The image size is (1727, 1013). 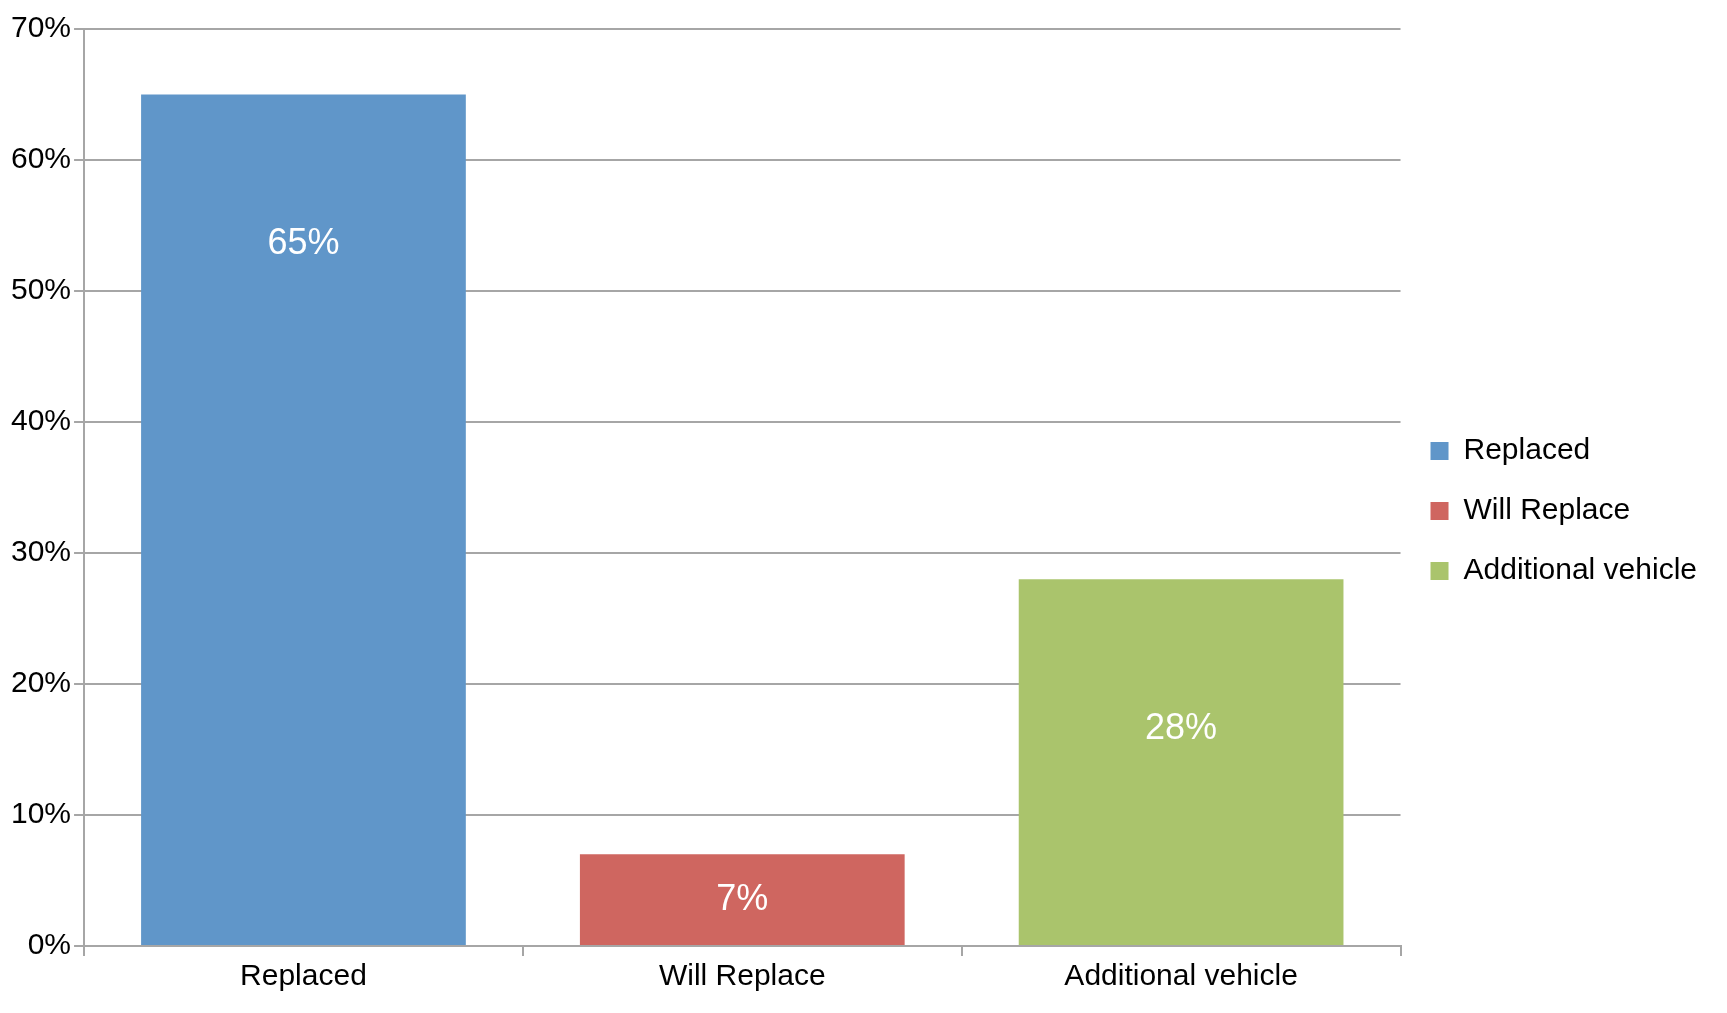 What do you see at coordinates (303, 242) in the screenshot?
I see `data-label: 65%` at bounding box center [303, 242].